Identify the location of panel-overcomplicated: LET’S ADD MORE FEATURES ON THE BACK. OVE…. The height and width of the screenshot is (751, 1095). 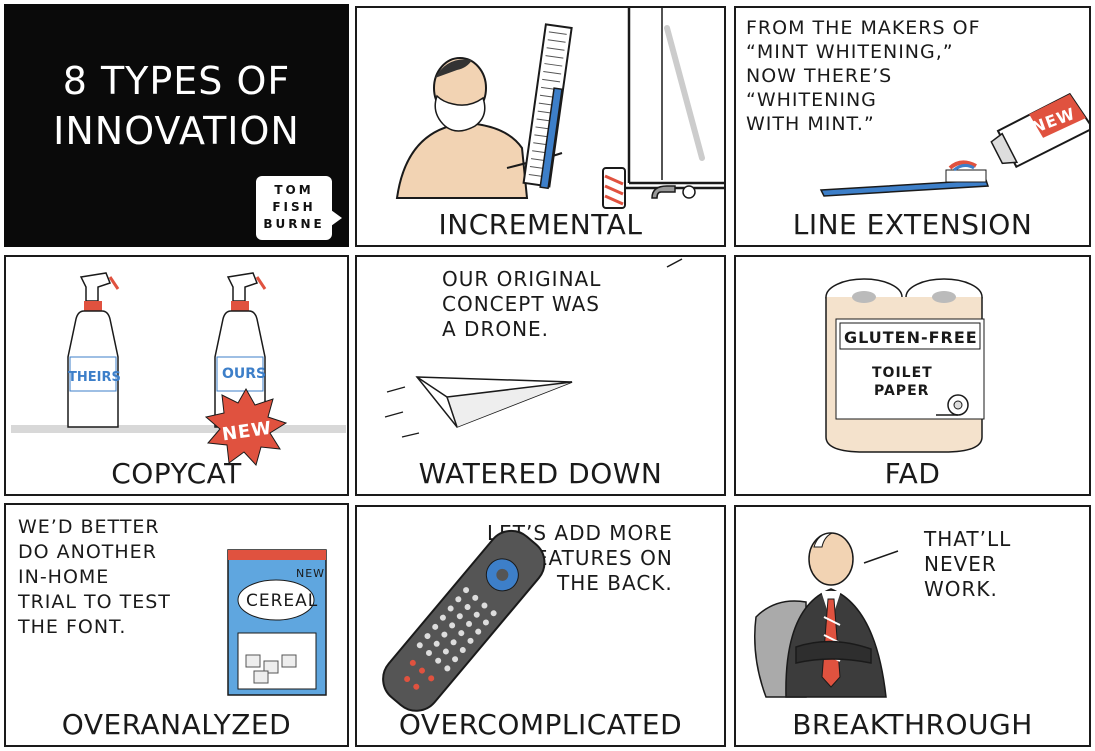
(540, 626).